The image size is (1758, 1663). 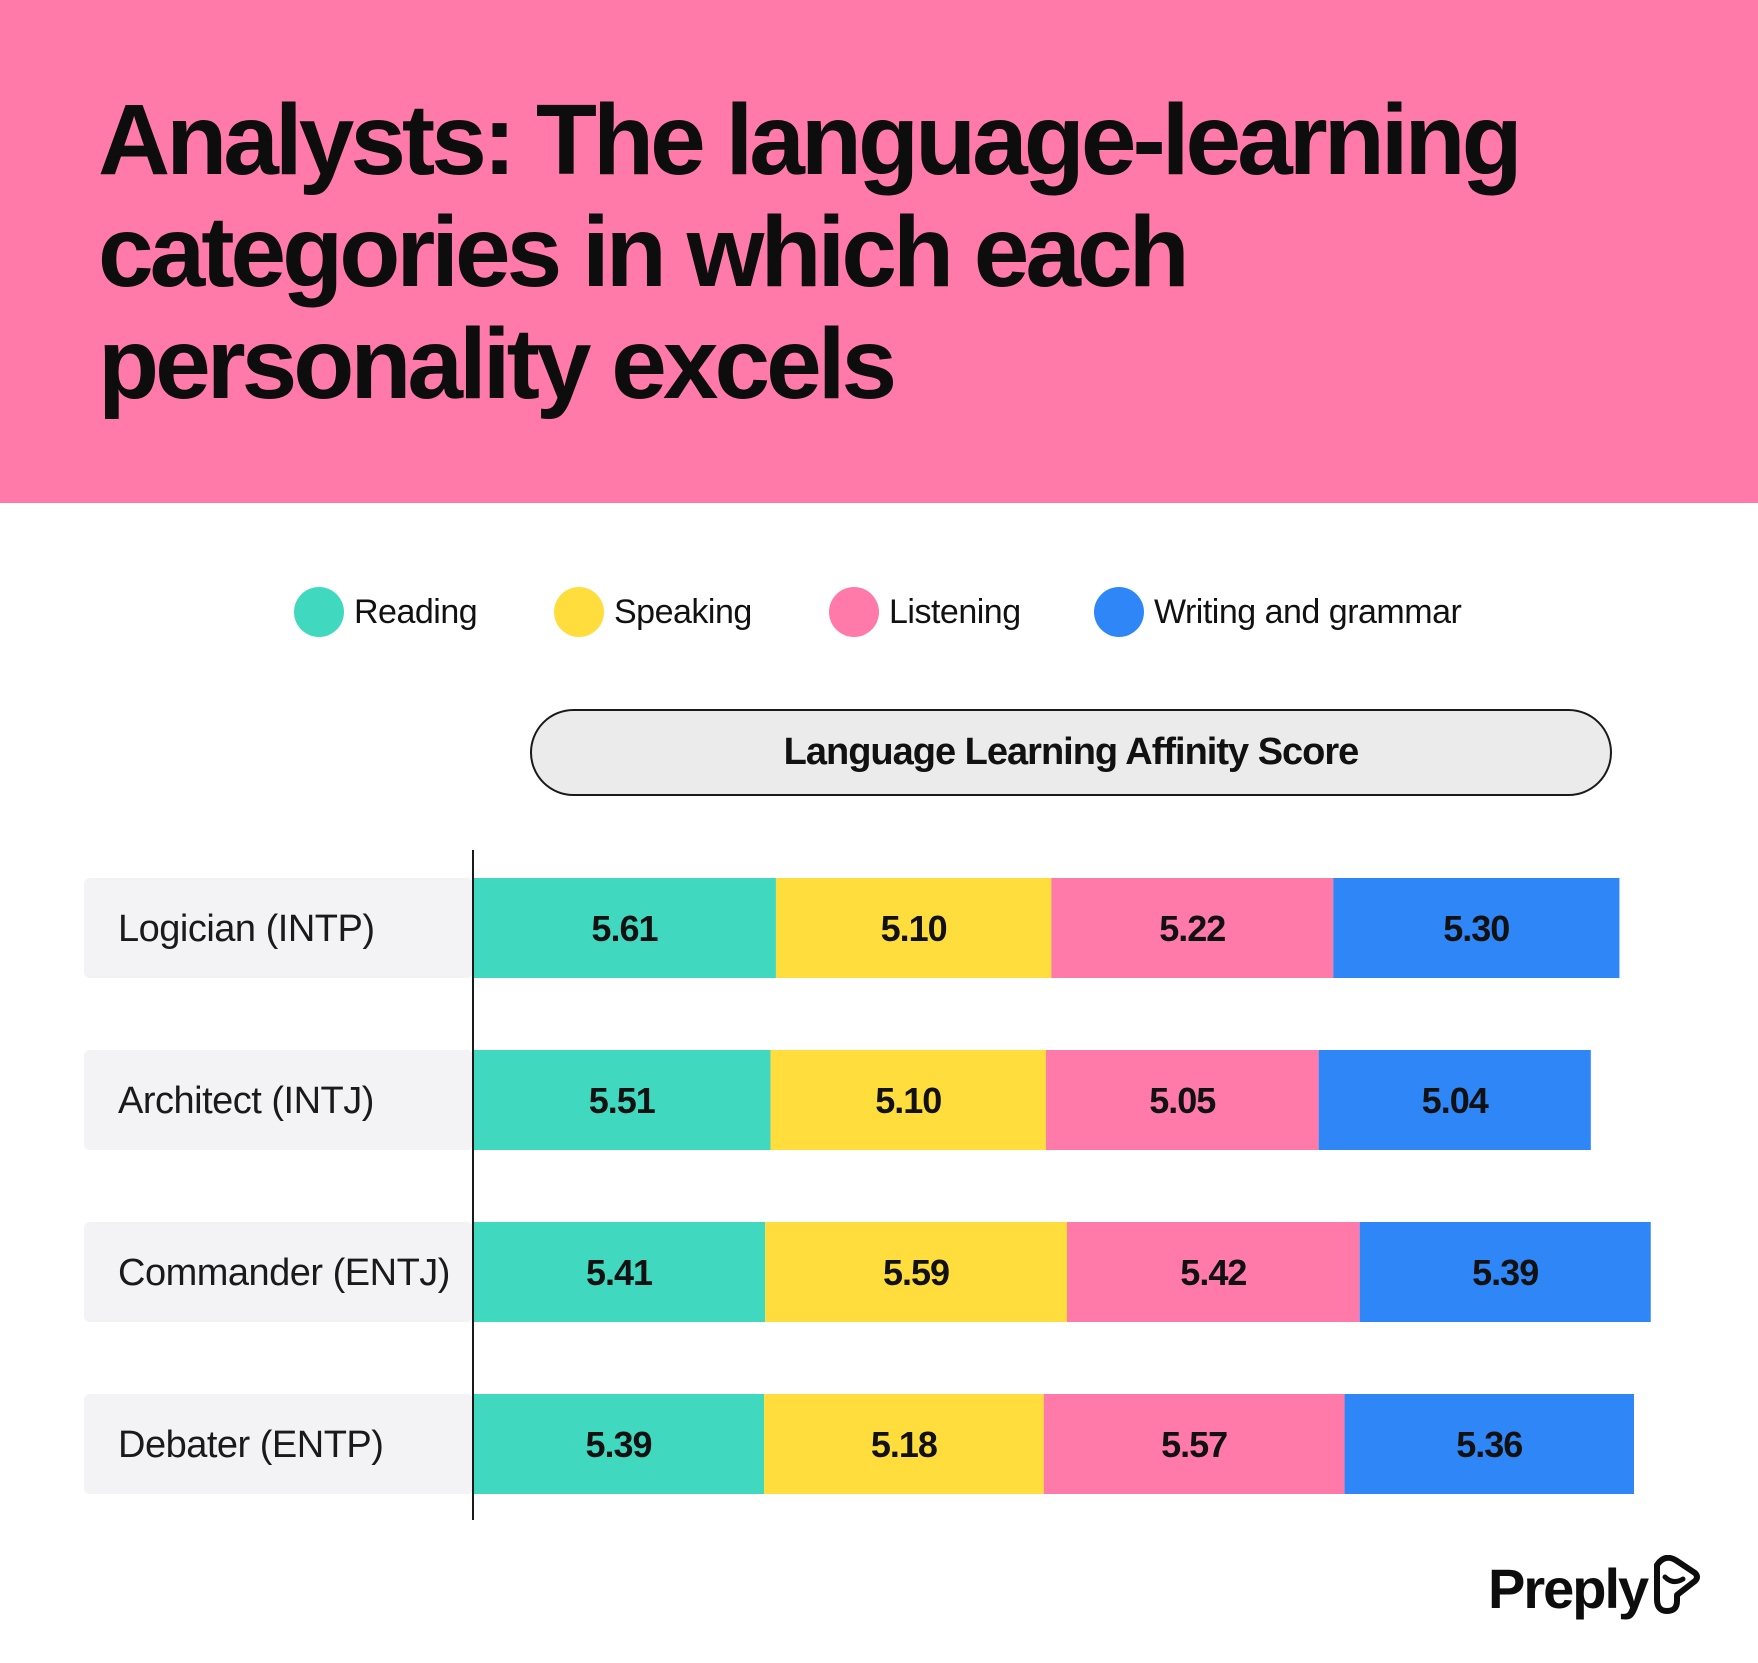 What do you see at coordinates (683, 611) in the screenshot?
I see `legend-label-speaking: Speaking` at bounding box center [683, 611].